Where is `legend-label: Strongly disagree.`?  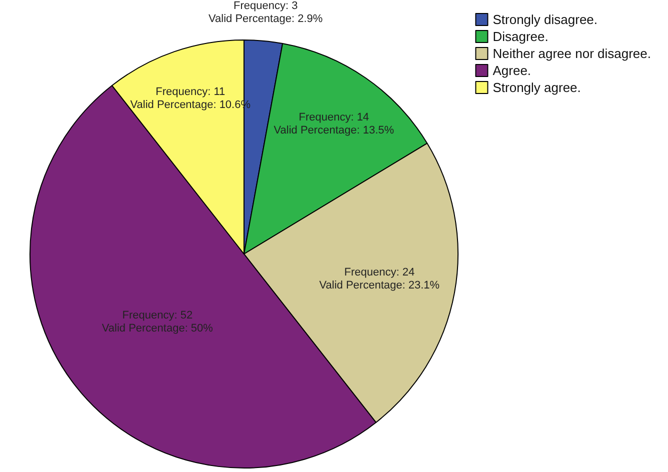 legend-label: Strongly disagree. is located at coordinates (545, 19).